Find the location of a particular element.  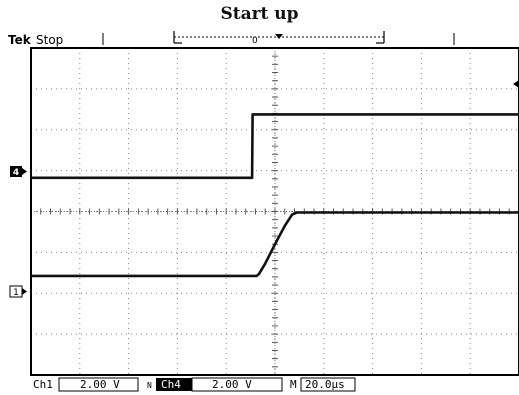

ch1-marker-label: 1 is located at coordinates (16, 293).